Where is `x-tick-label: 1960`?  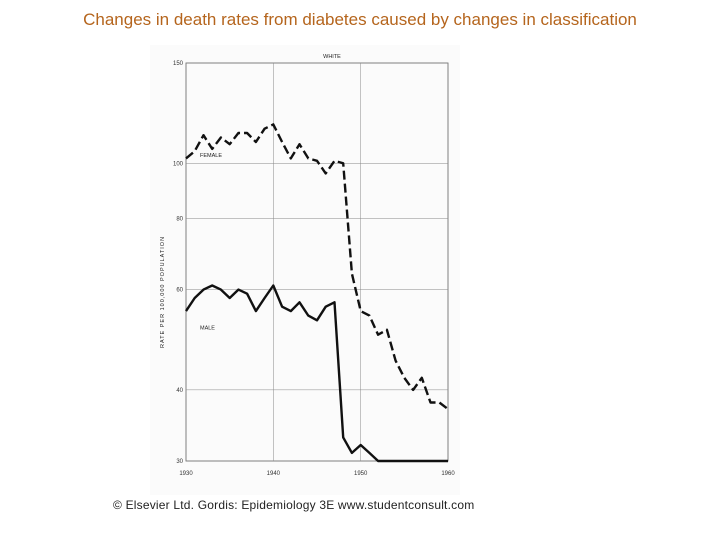
x-tick-label: 1960 is located at coordinates (448, 474).